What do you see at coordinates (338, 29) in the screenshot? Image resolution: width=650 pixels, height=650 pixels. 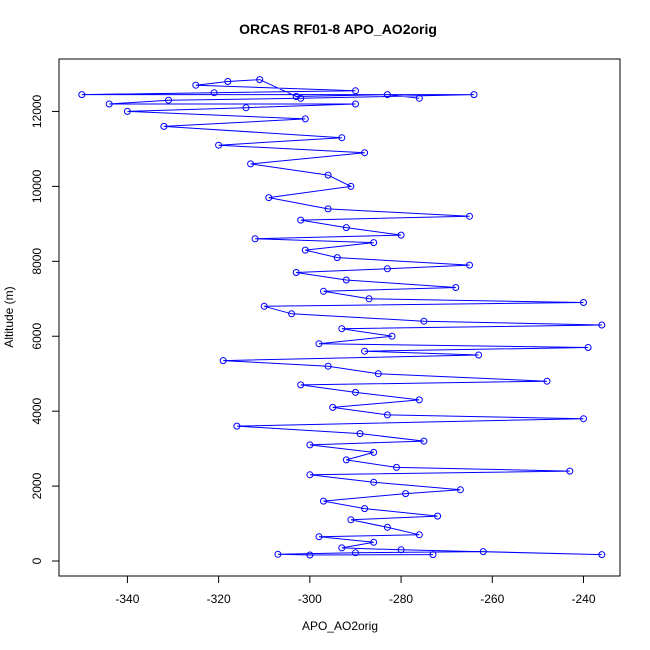 I see `chart-title: ORCAS RF01-8 APO_AO2orig` at bounding box center [338, 29].